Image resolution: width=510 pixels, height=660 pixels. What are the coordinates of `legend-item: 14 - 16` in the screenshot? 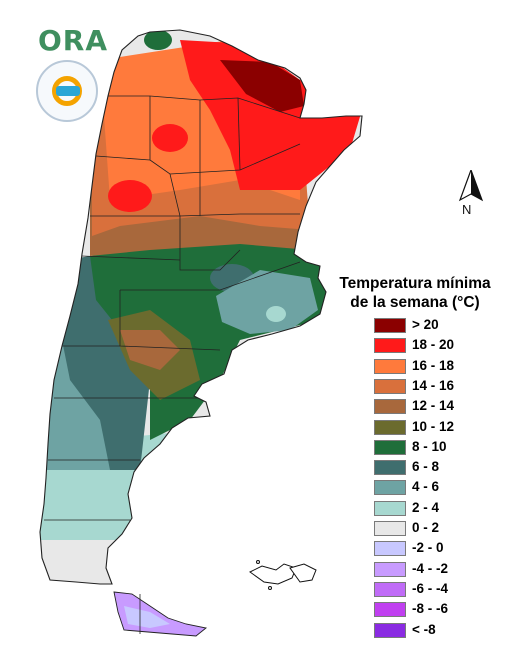 It's located at (434, 387).